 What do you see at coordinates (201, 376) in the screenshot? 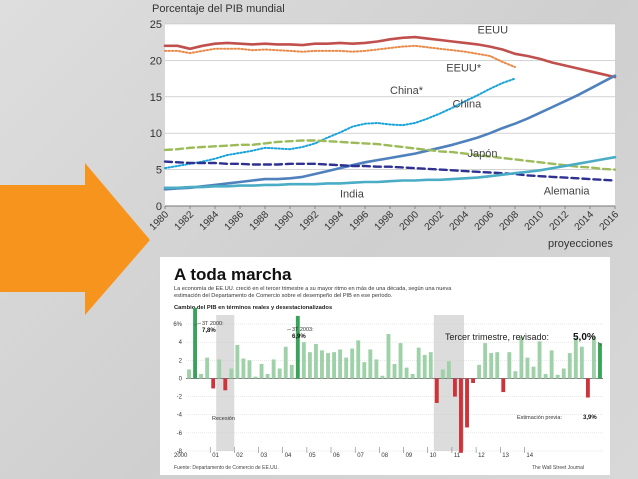
I see `bar-q2` at bounding box center [201, 376].